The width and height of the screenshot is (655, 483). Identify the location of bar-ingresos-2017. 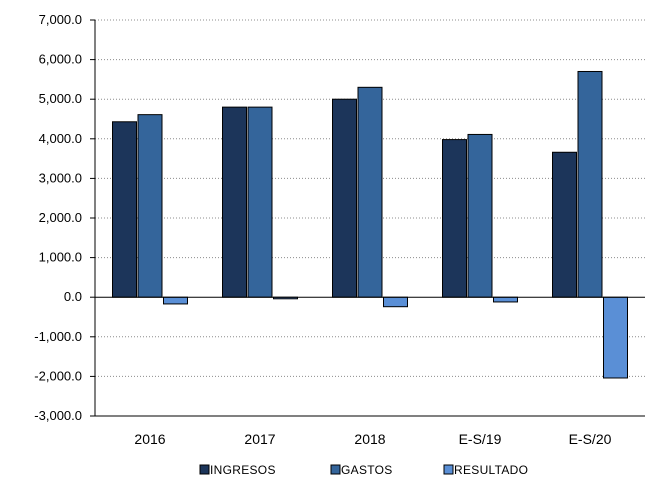
(234, 202).